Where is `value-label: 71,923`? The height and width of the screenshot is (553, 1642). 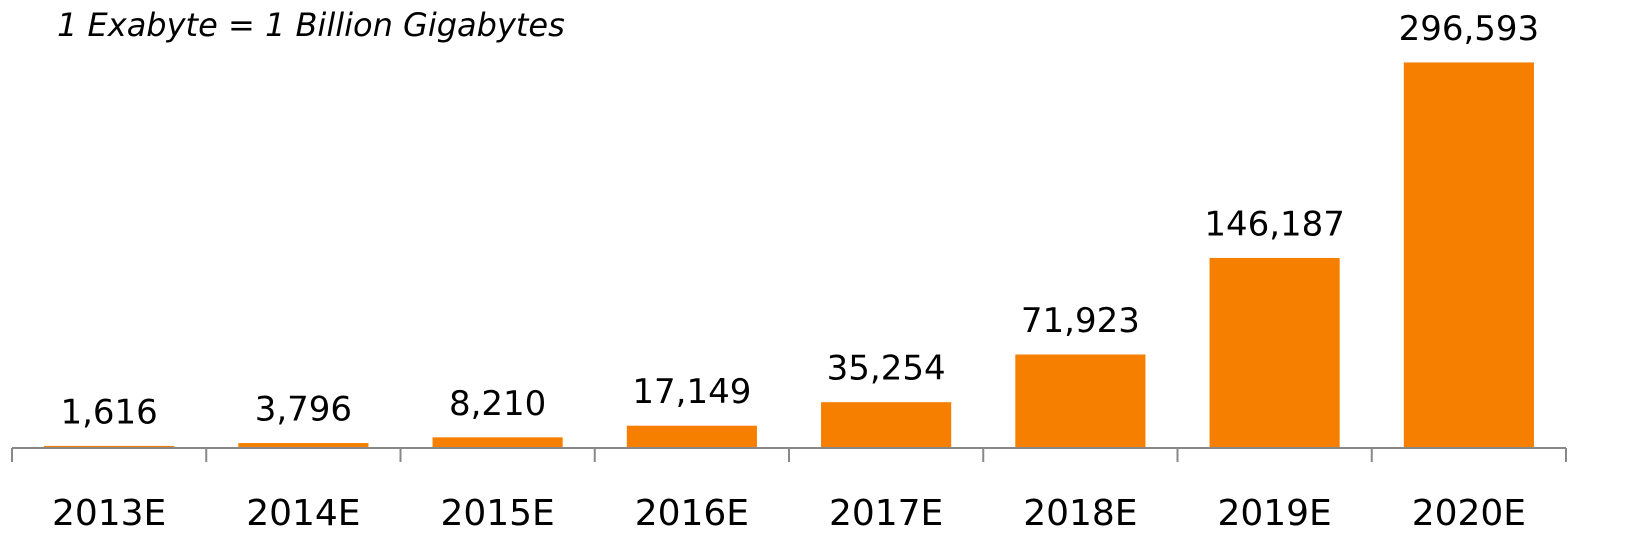 value-label: 71,923 is located at coordinates (1080, 321).